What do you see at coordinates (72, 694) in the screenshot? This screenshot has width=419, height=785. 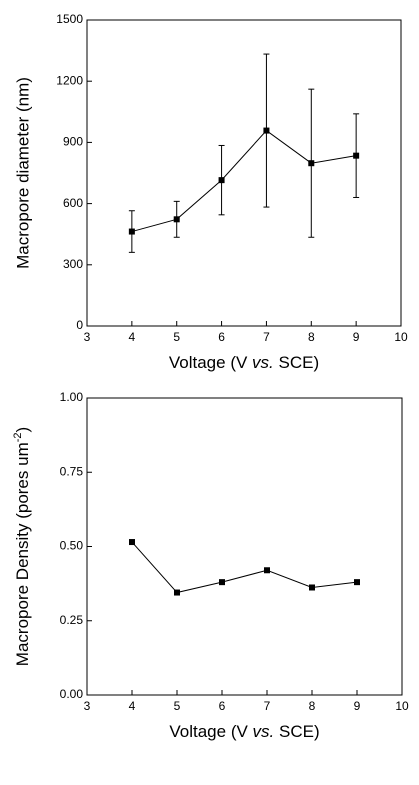 I see `y-tick-label: 0.00` at bounding box center [72, 694].